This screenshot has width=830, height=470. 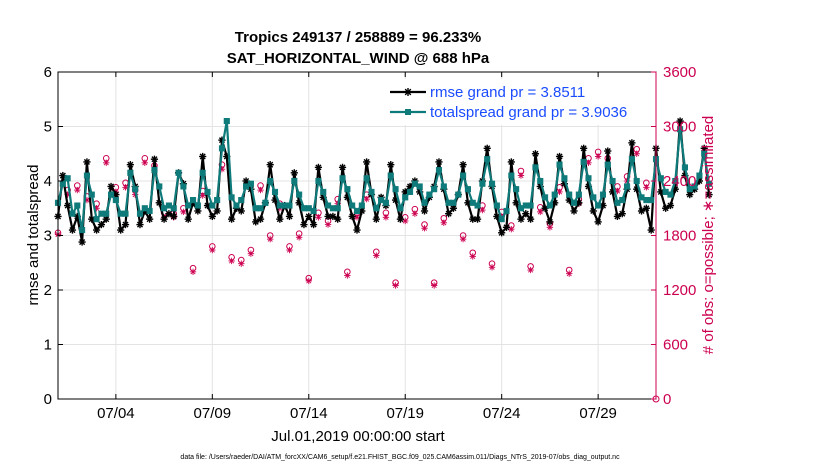 I want to click on title-line-1: Tropics 249137 / 258889 = 96.233%, so click(x=358, y=37).